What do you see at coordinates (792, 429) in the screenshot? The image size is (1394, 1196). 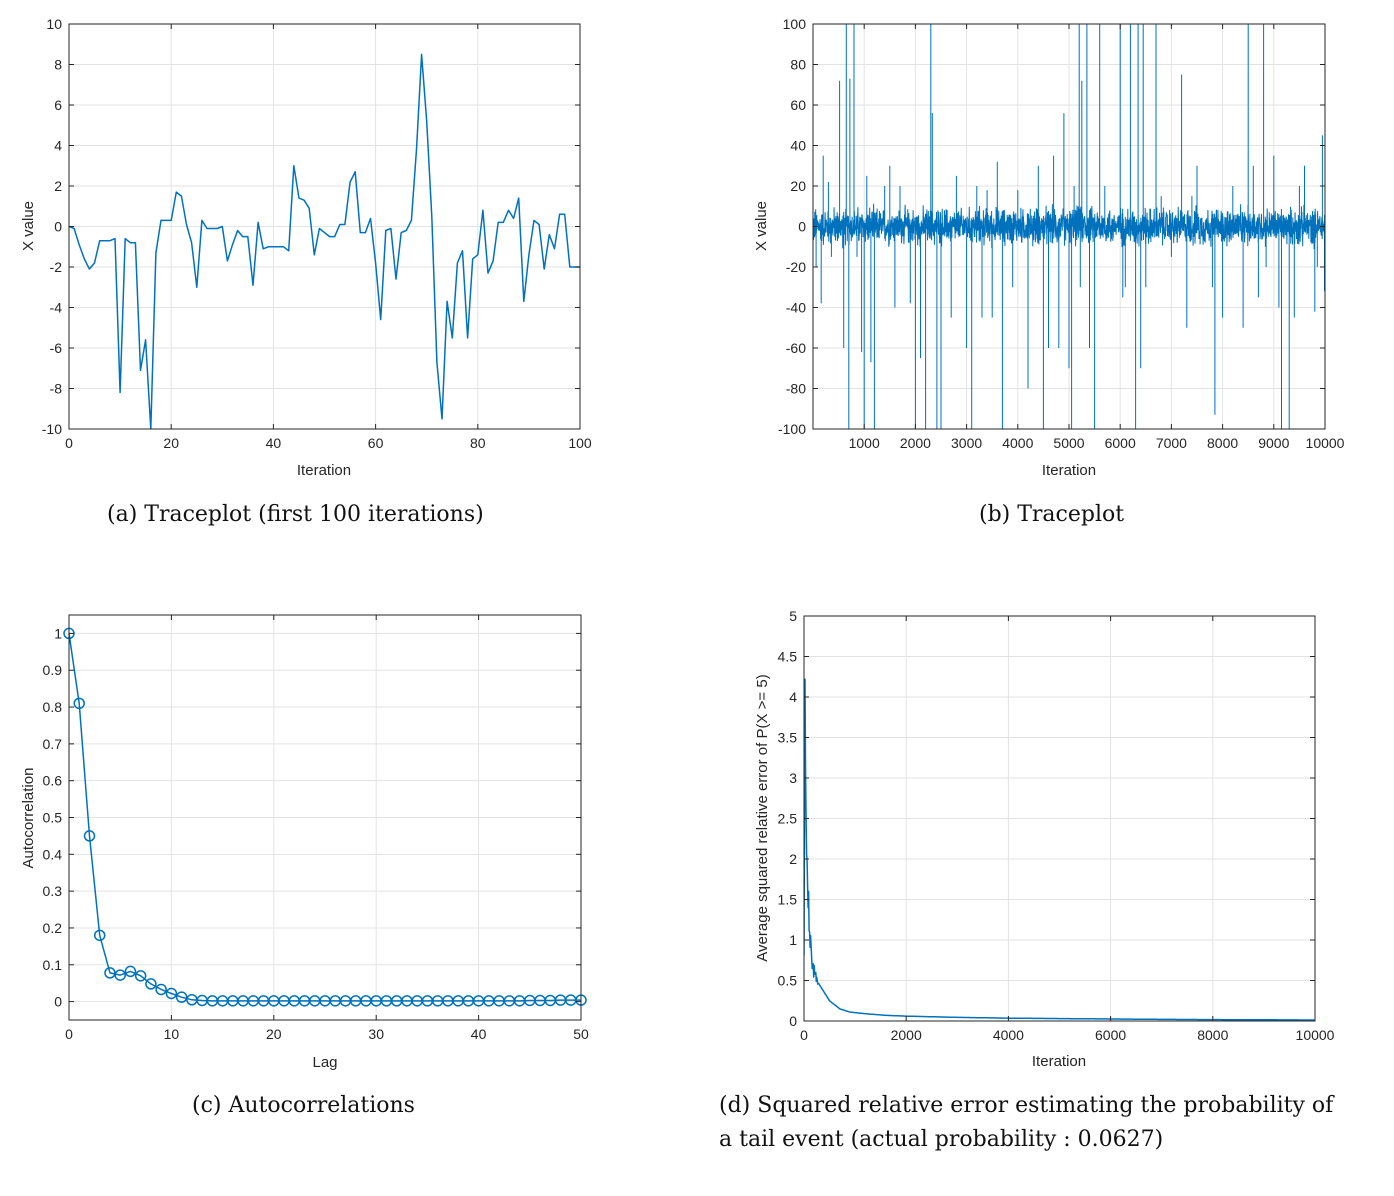 I see `y-tick-label-b: -100` at bounding box center [792, 429].